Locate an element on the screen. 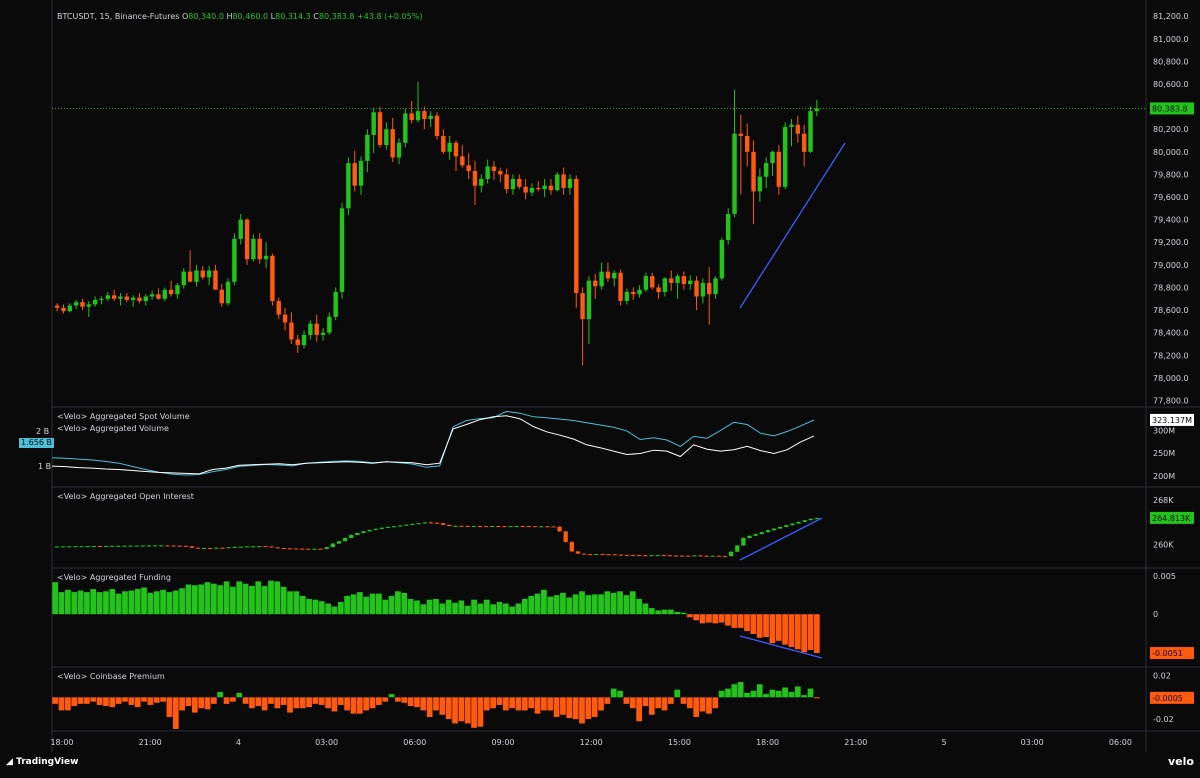  change-value: +43.8 (+0.05%) is located at coordinates (390, 16).